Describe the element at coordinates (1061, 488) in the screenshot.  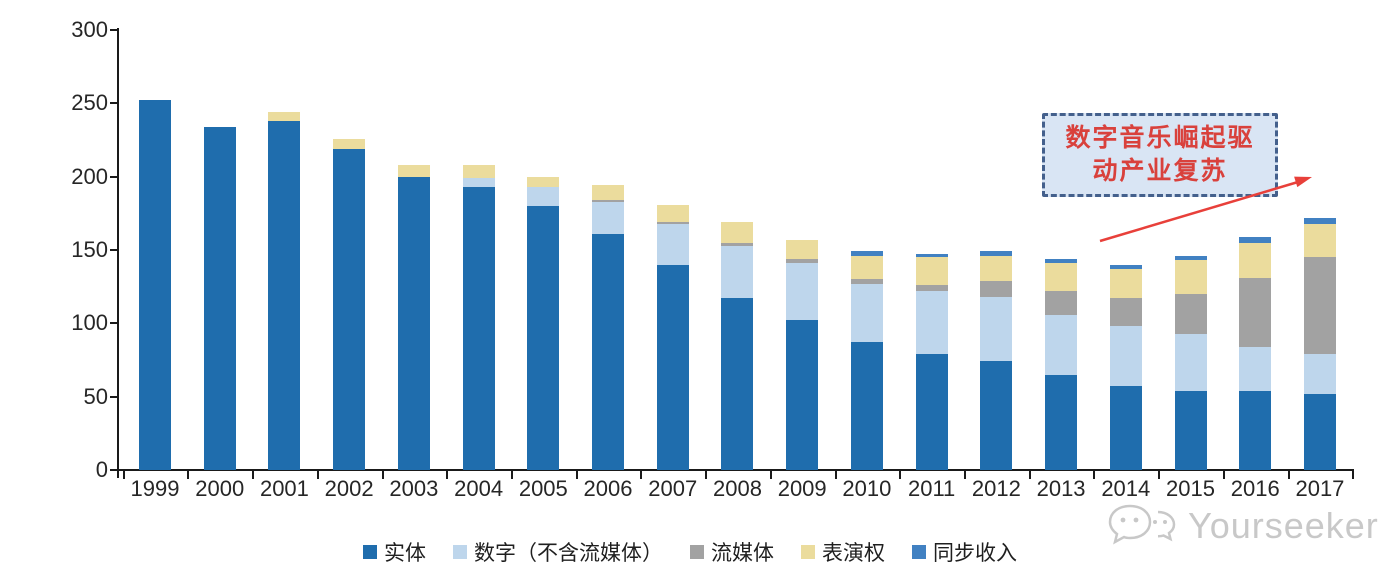
I see `x-axis-label-2013: 2013` at that location.